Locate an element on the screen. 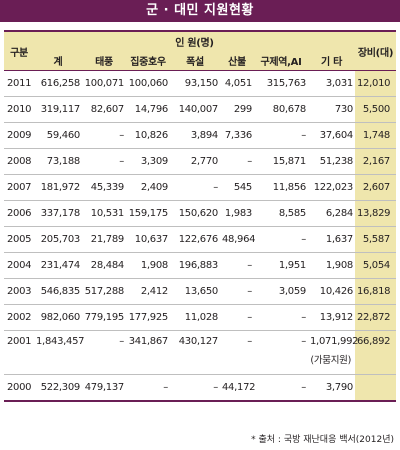 The width and height of the screenshot is (400, 450). data-cell: 1,637 is located at coordinates (331, 239).